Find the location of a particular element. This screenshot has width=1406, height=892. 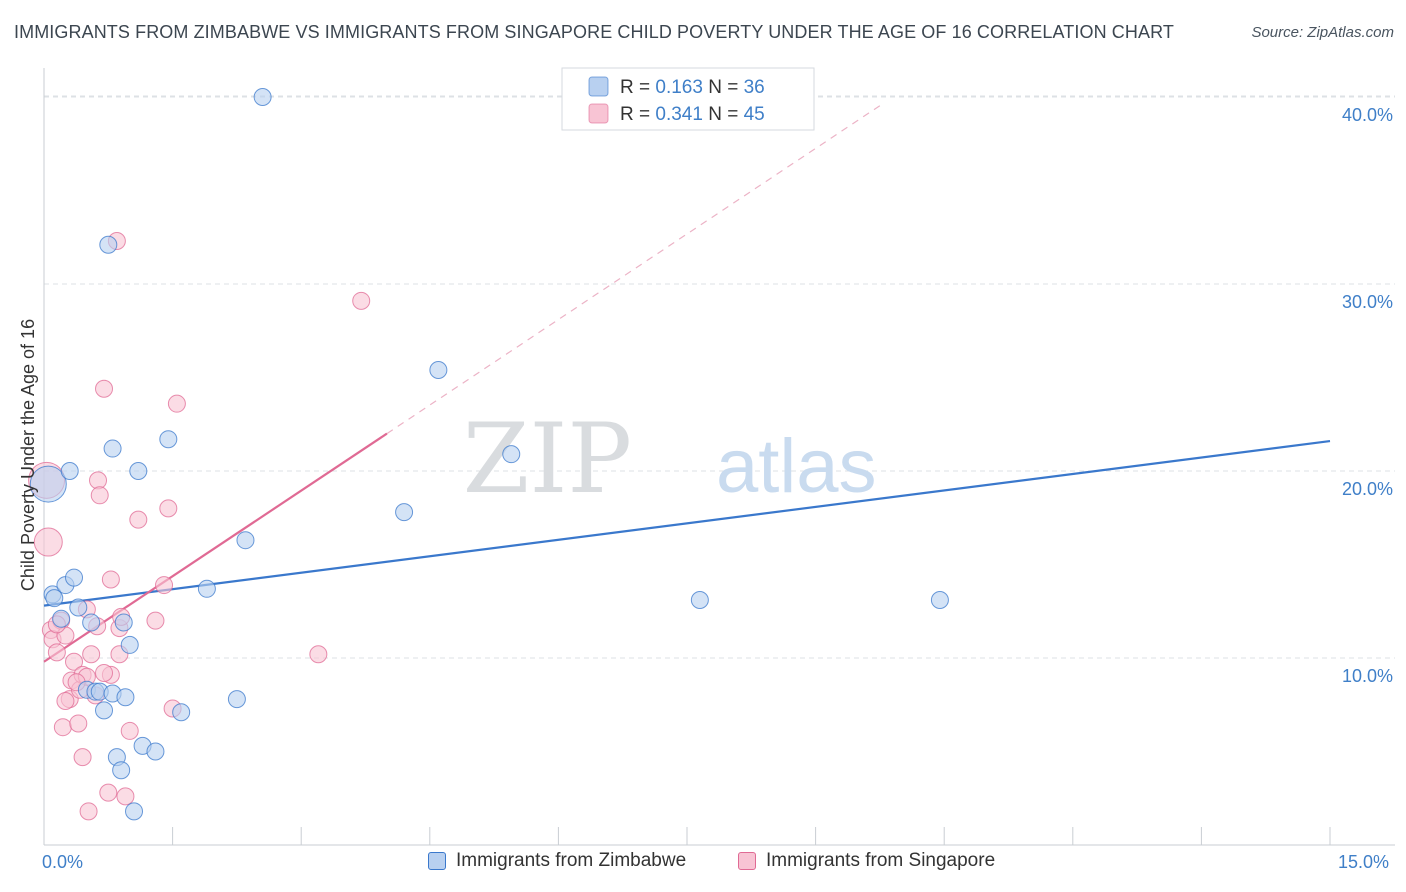

legend-stat-text: R = 0.341 N = 45 is located at coordinates (692, 114).